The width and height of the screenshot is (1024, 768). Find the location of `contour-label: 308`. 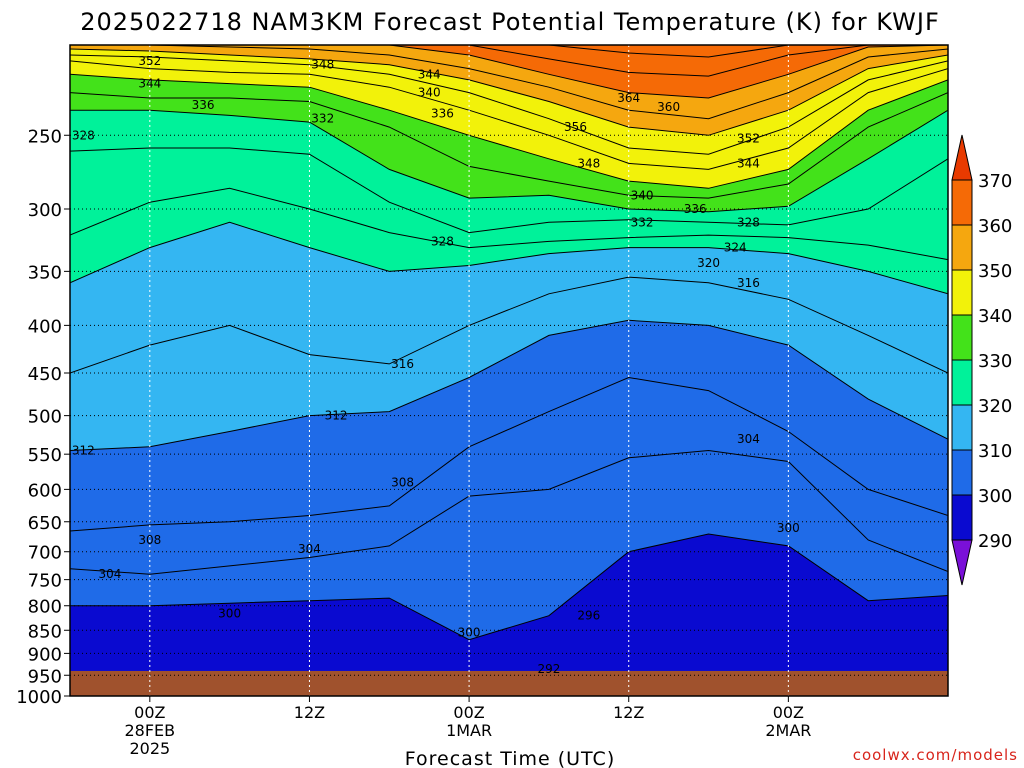

contour-label: 308 is located at coordinates (402, 483).